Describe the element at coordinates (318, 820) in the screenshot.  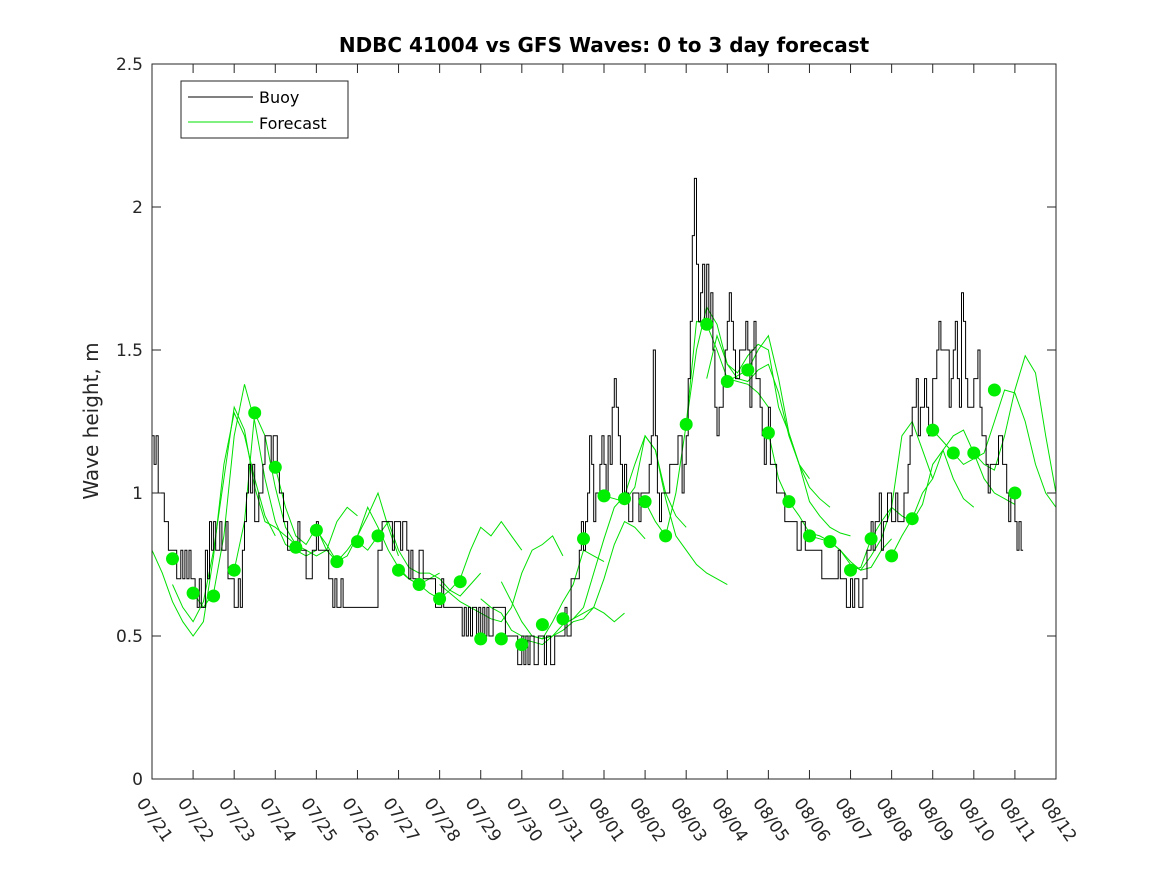
I see `x-tick-label: 07/25` at that location.